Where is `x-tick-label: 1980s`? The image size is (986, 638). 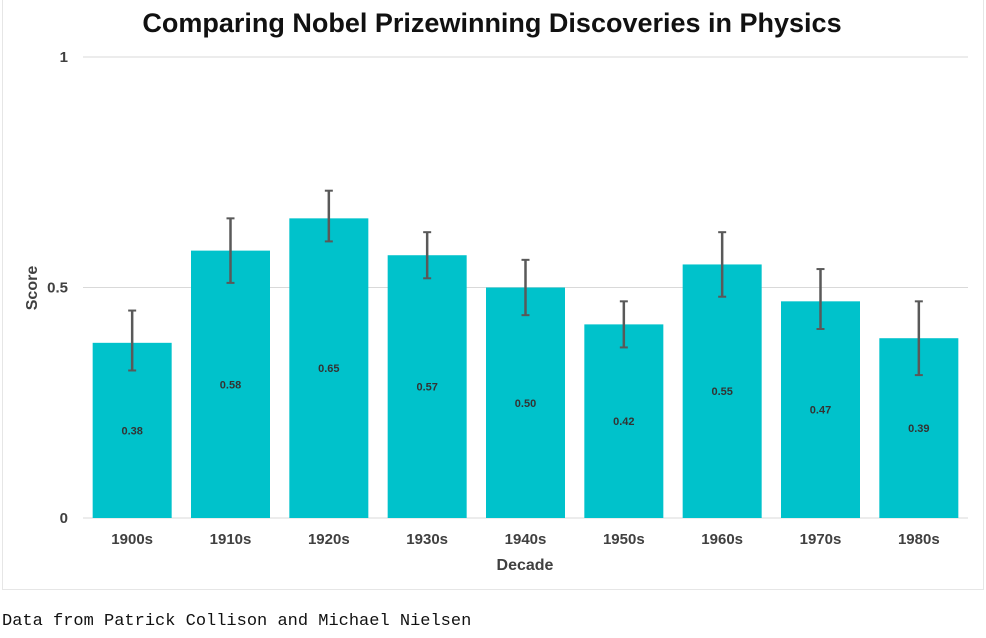 x-tick-label: 1980s is located at coordinates (919, 539).